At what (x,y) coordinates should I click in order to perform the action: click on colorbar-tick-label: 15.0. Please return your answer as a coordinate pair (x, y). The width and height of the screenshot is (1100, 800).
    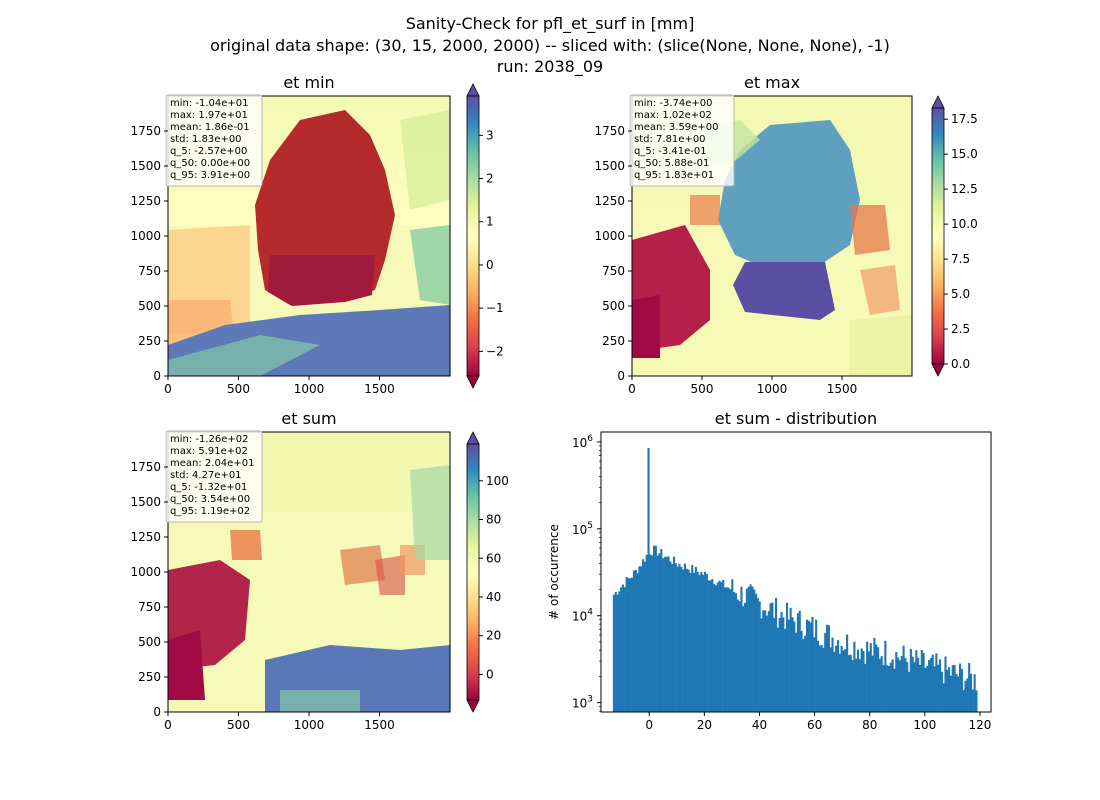
    Looking at the image, I should click on (964, 154).